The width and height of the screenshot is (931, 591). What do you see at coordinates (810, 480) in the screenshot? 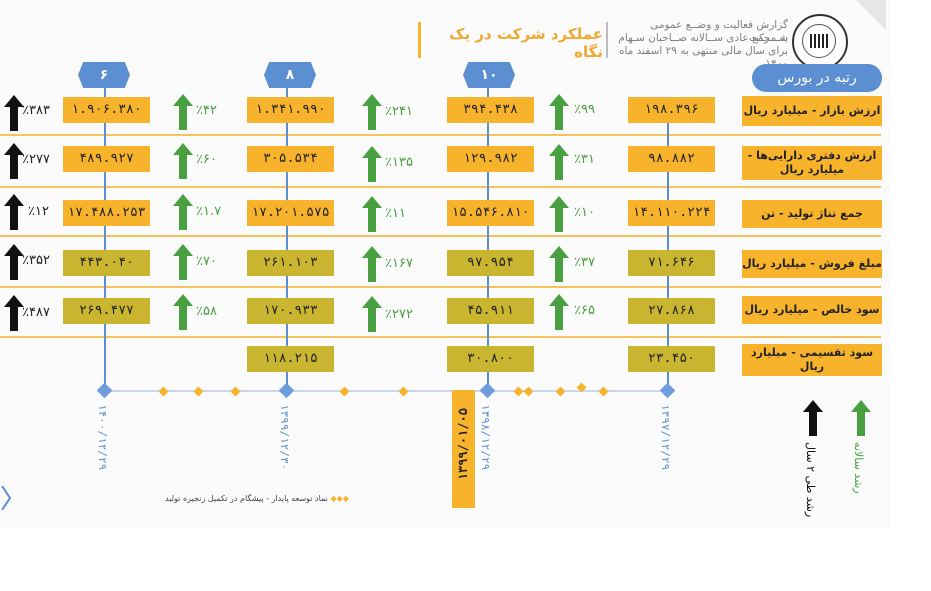
I see `legend-two-year-growth: رشد طی ۲ سال` at bounding box center [810, 480].